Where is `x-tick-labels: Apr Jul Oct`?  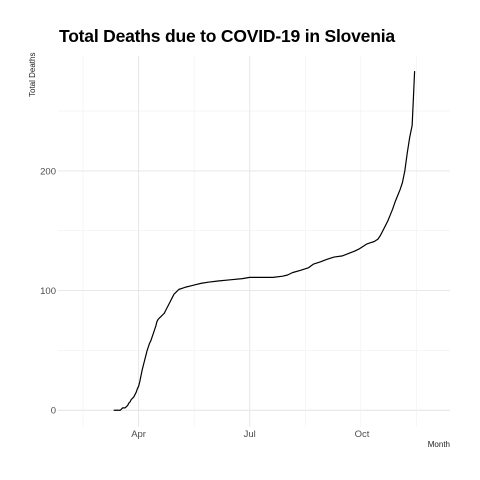
x-tick-labels: Apr Jul Oct is located at coordinates (250, 434).